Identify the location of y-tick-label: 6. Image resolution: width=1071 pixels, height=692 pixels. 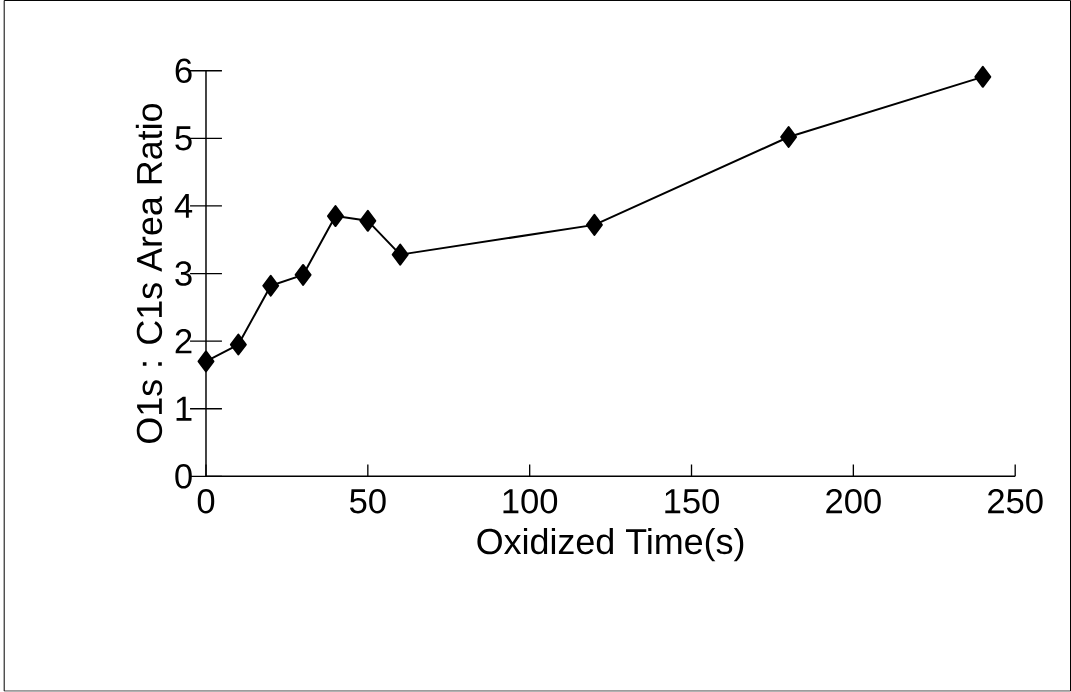
(183, 71).